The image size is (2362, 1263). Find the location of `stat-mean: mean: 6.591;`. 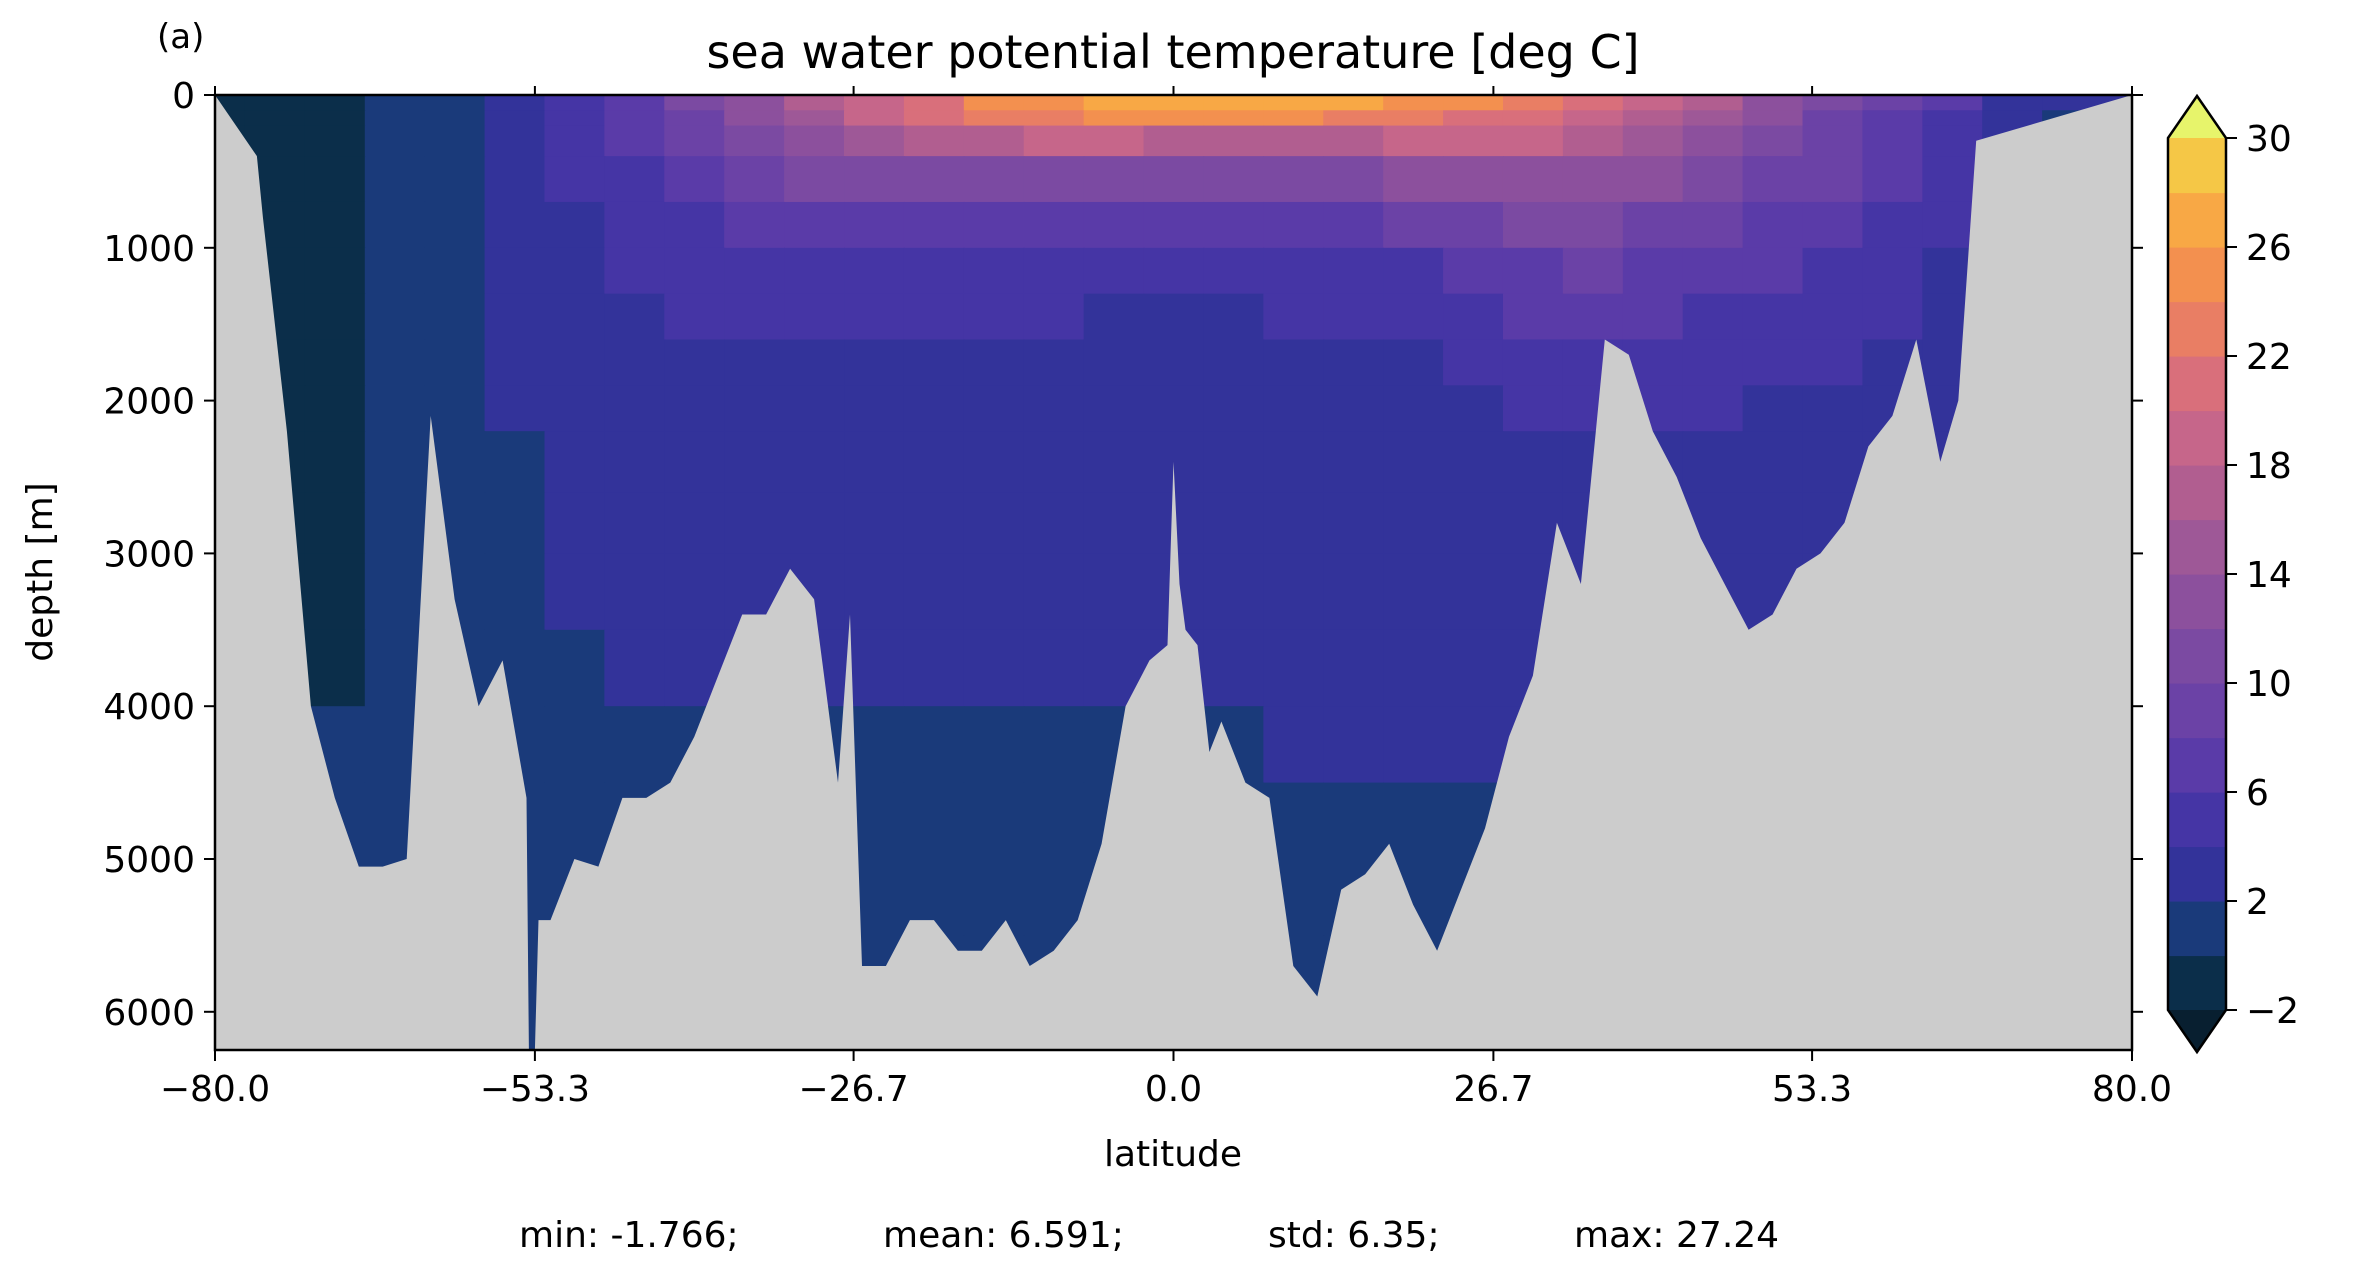

stat-mean: mean: 6.591; is located at coordinates (1003, 1235).